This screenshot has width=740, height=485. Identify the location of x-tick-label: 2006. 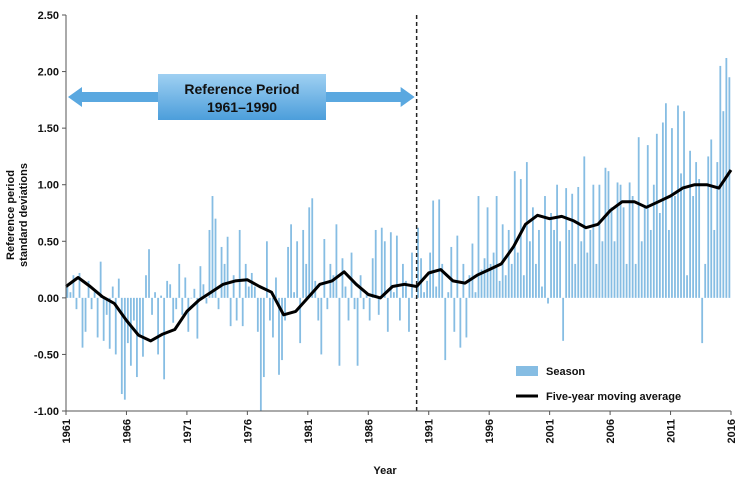
(611, 431).